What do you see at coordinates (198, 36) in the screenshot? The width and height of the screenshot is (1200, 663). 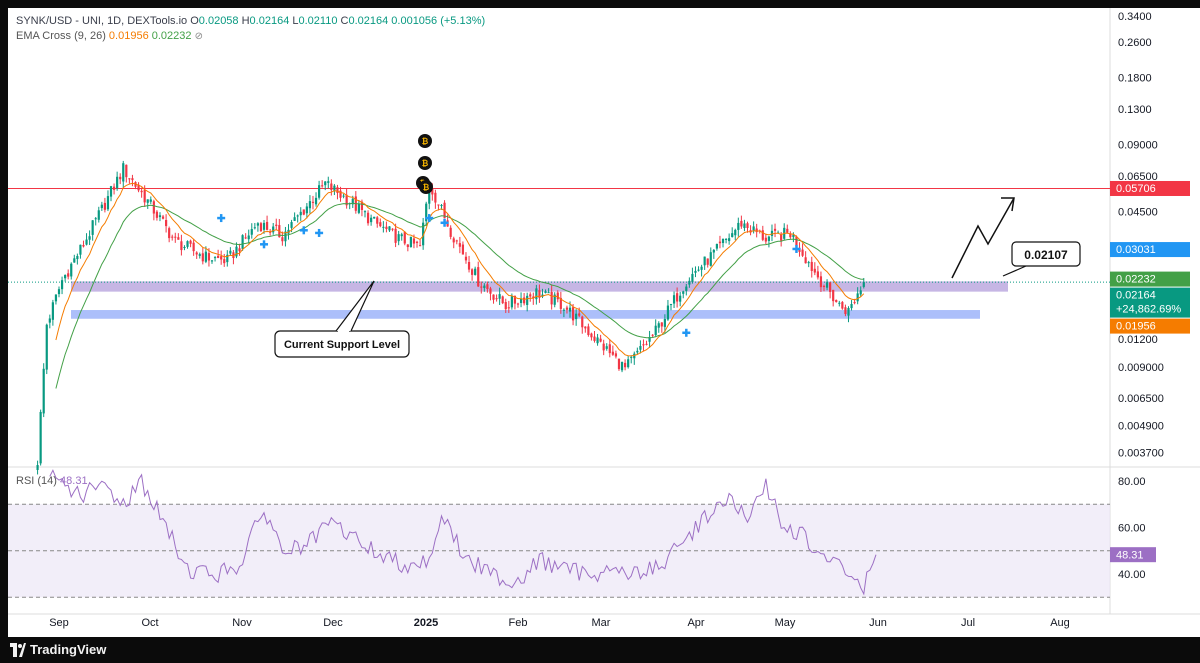 I see `eye-off-icon: ⊘` at bounding box center [198, 36].